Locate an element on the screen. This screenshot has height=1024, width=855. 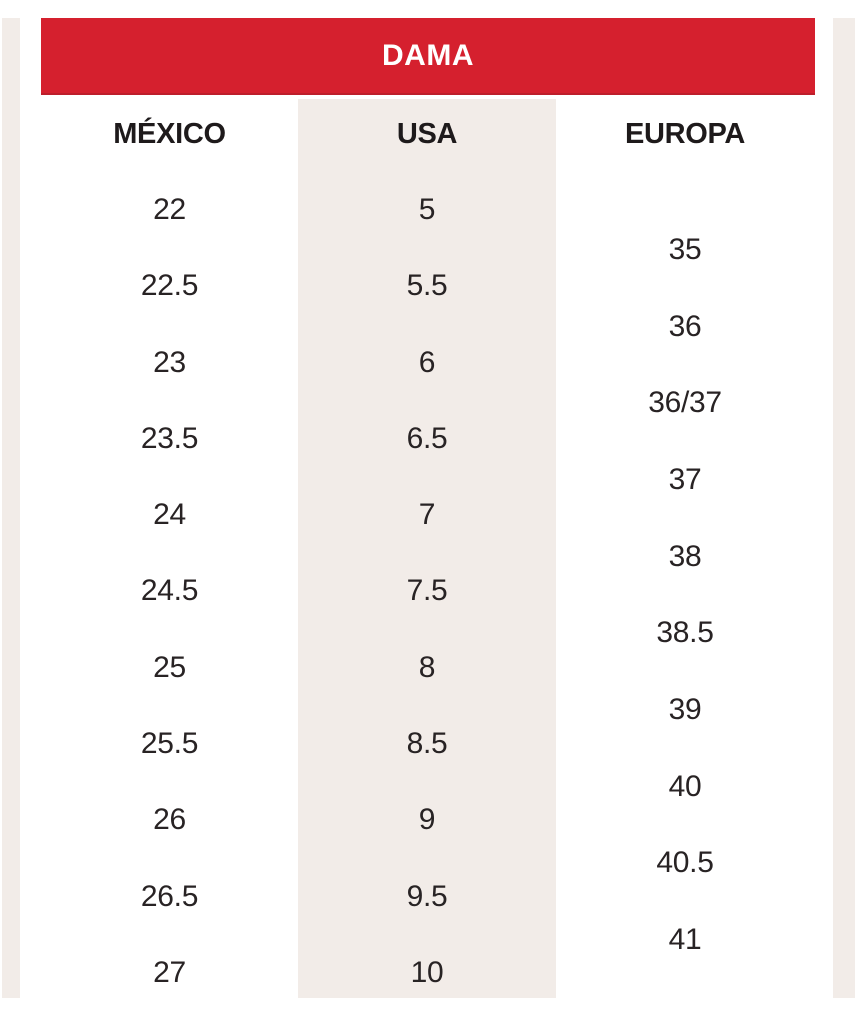
size-value: 5 is located at coordinates (427, 209).